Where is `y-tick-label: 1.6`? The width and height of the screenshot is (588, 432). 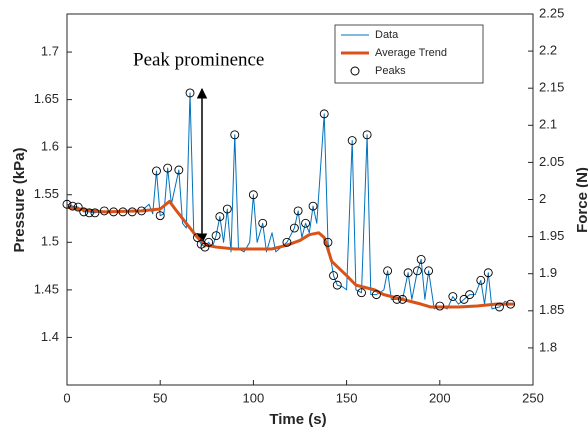
y-tick-label: 1.6 is located at coordinates (50, 146).